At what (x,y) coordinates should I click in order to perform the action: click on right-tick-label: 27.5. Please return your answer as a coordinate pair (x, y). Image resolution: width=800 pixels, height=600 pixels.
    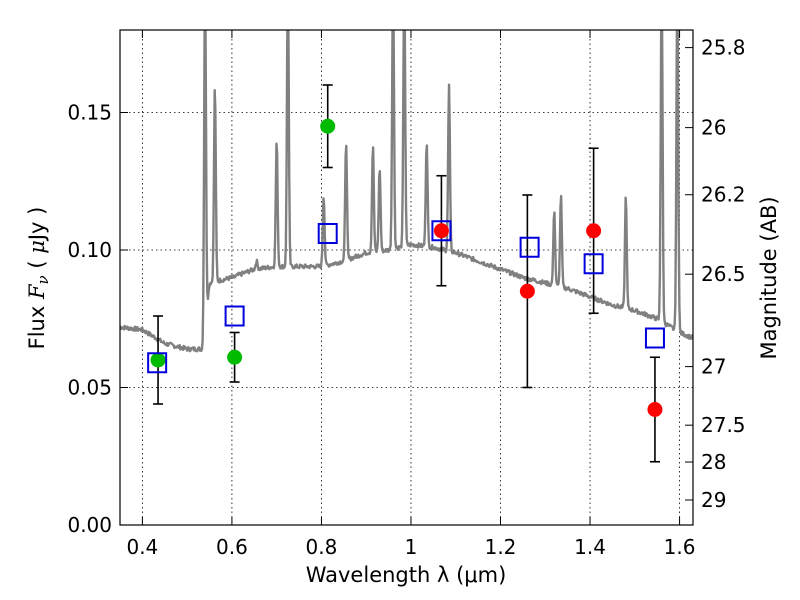
    Looking at the image, I should click on (723, 425).